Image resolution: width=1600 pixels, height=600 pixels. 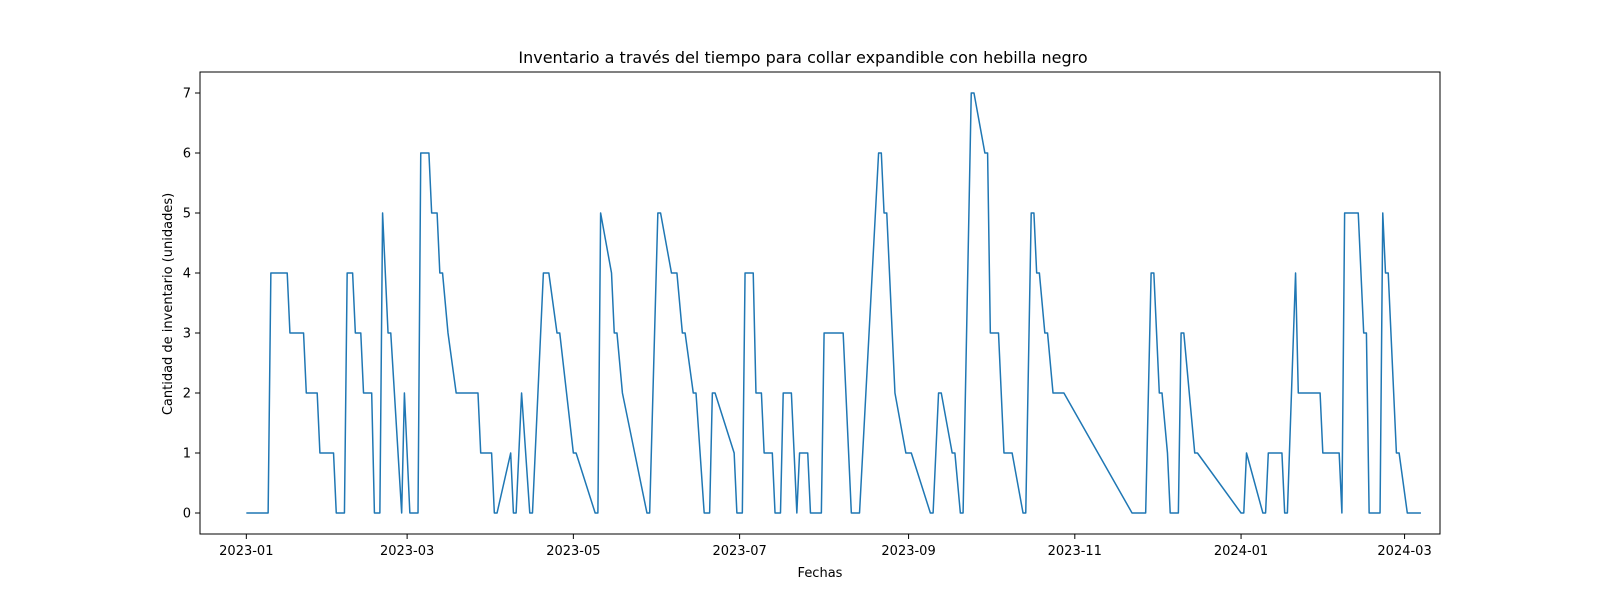 What do you see at coordinates (573, 551) in the screenshot?
I see `x-tick-label: 2023-05` at bounding box center [573, 551].